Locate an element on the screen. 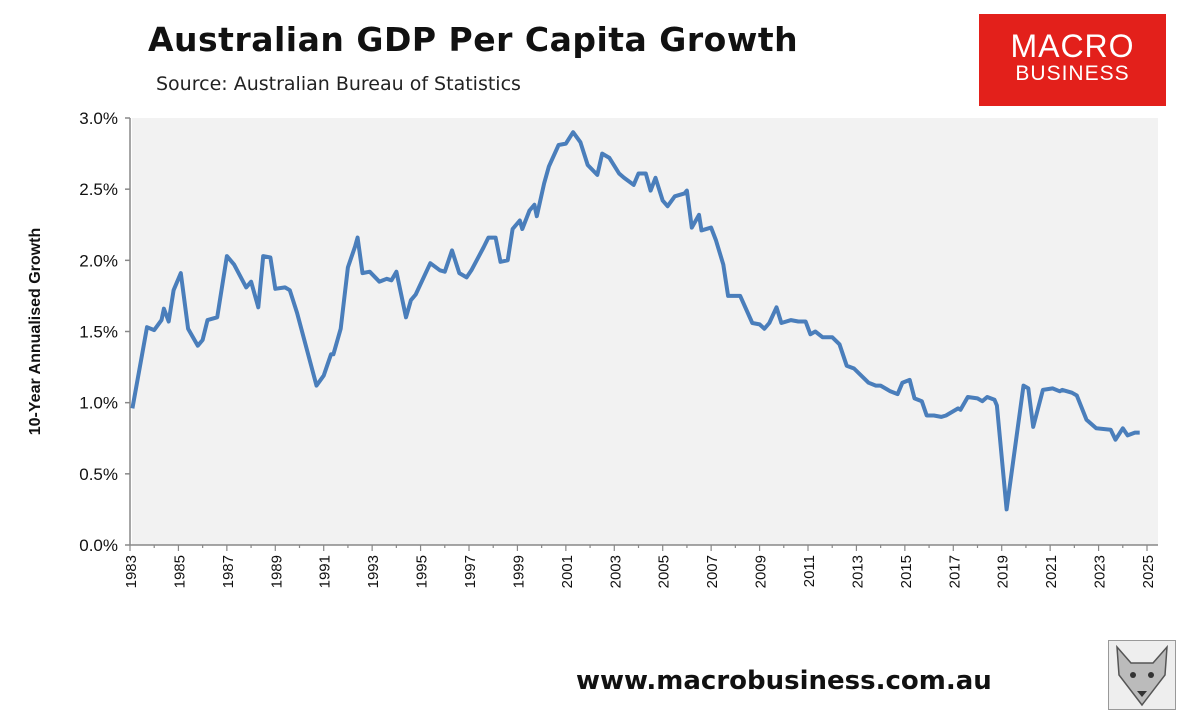 The width and height of the screenshot is (1200, 720). x-tick-label: 1991 is located at coordinates (325, 571).